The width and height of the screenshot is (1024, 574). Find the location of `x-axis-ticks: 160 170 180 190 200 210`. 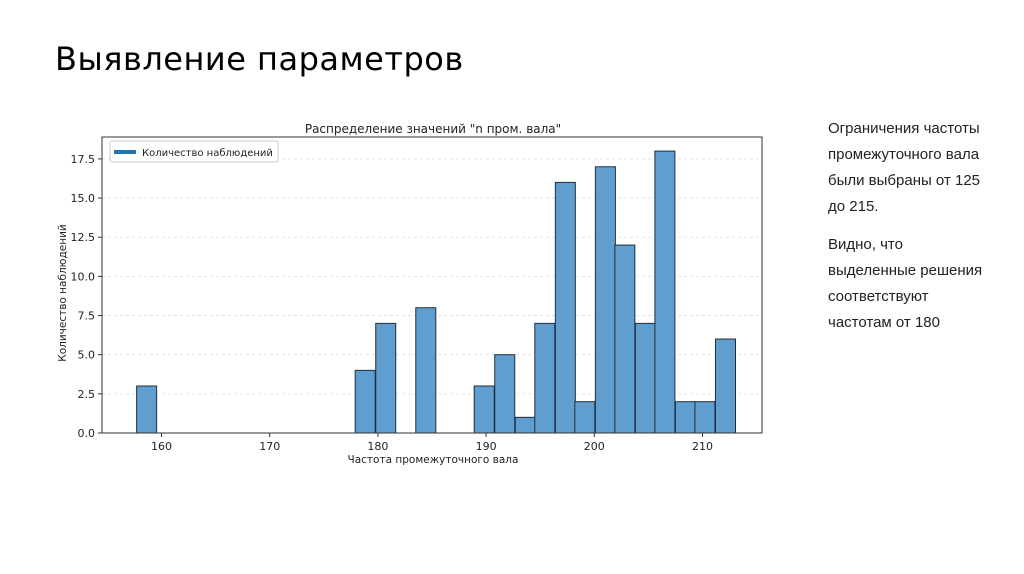

x-axis-ticks: 160 170 180 190 200 210 is located at coordinates (432, 443).